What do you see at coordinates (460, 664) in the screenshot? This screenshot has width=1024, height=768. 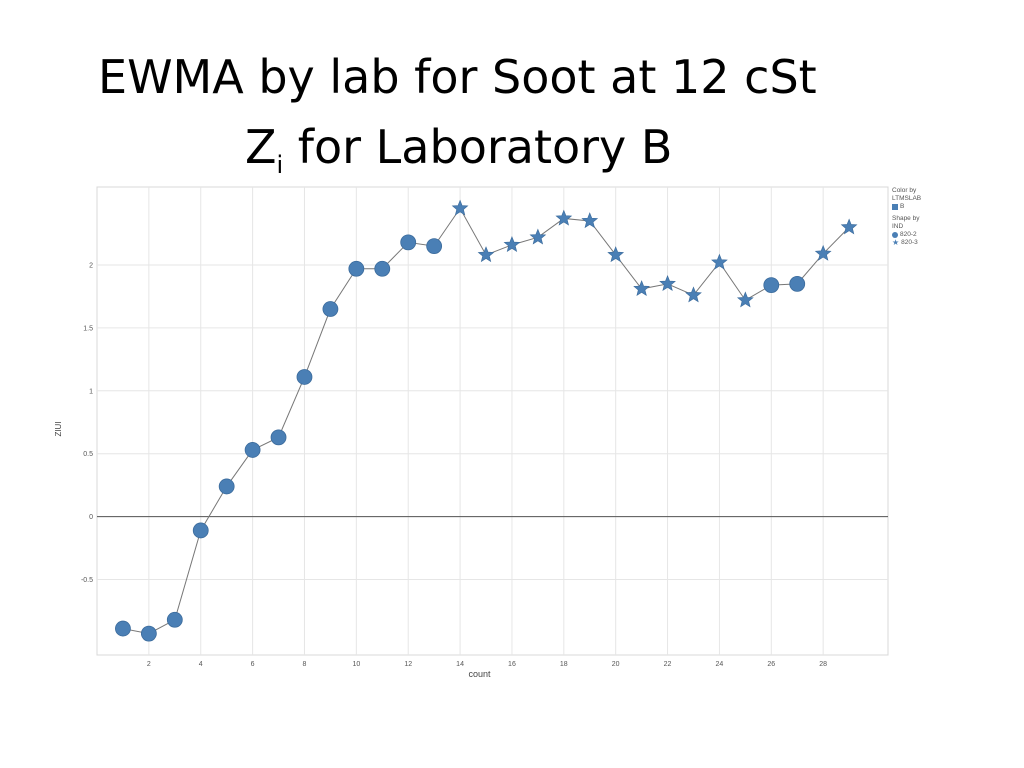 I see `x-tick-label: 14` at bounding box center [460, 664].